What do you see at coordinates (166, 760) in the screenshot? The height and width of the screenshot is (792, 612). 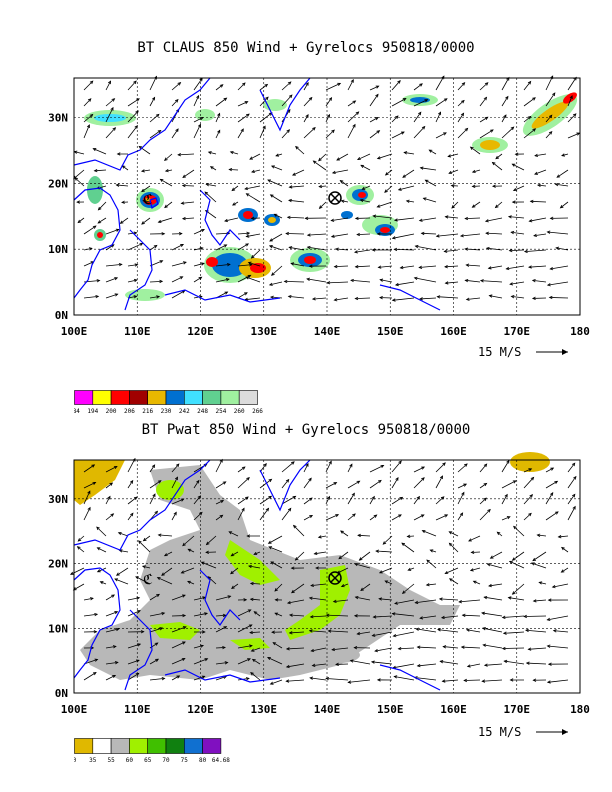 I see `colorbar-label: 70` at bounding box center [166, 760].